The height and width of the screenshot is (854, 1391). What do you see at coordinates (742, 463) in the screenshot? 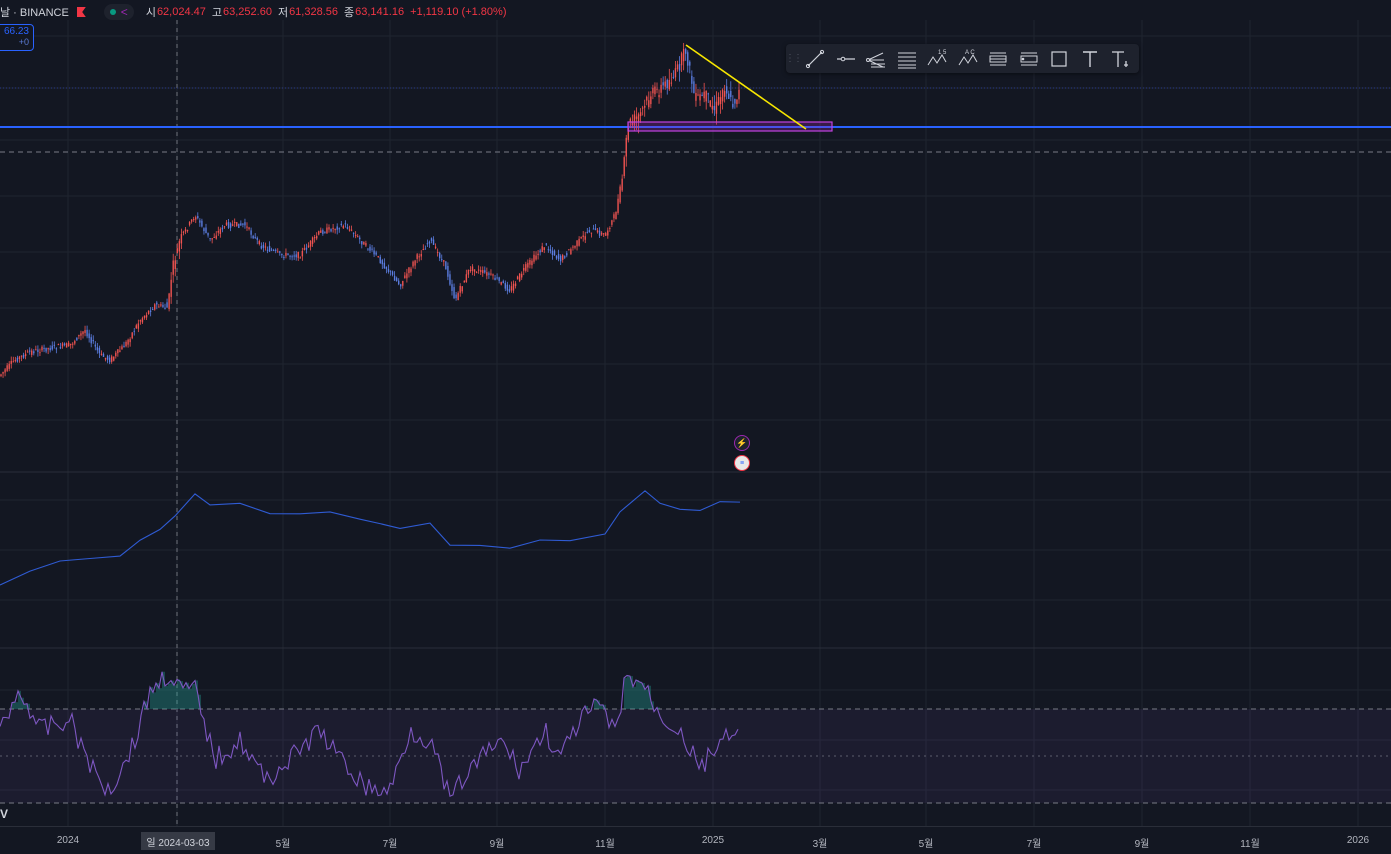
I see `us-flag-event-icon: ≡` at bounding box center [742, 463].